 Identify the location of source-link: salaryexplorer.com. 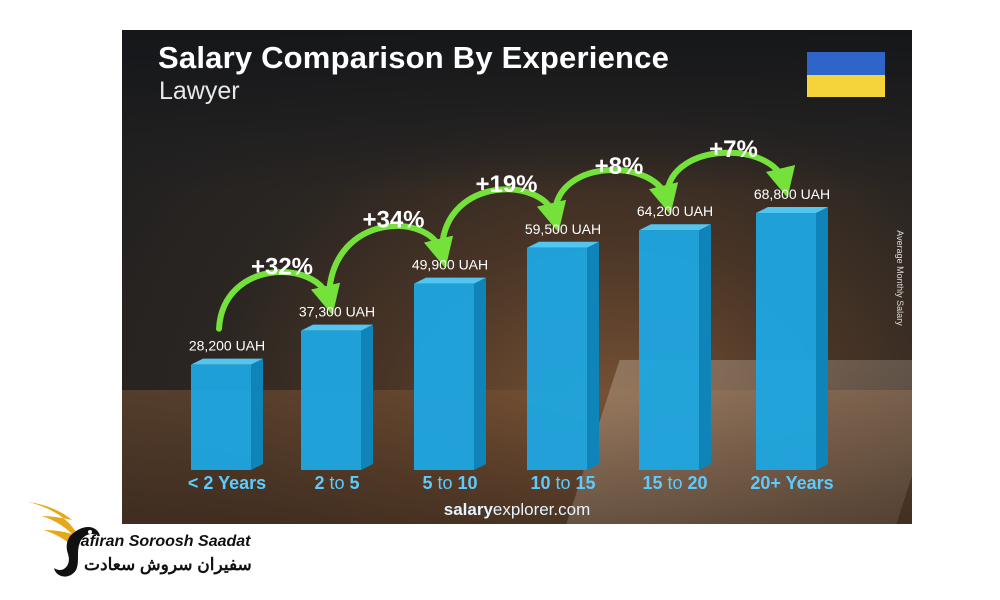
(517, 510).